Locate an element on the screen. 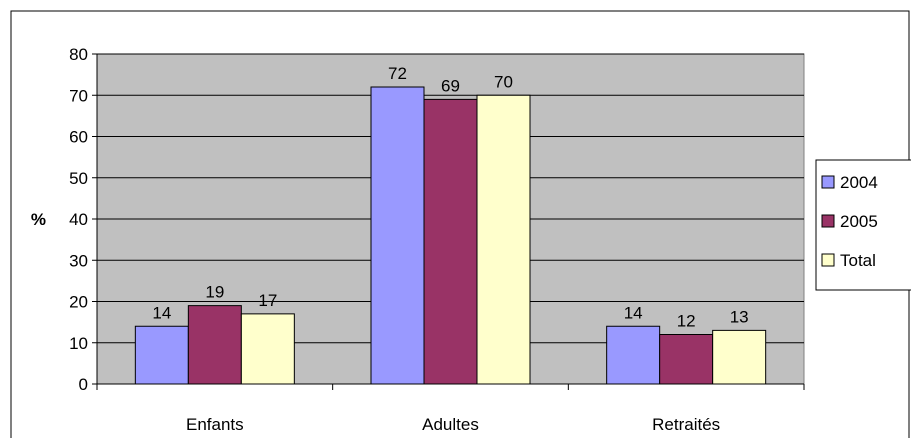  y-axis: 0 10 20 30 40 50 60 70 80 is located at coordinates (83, 219).